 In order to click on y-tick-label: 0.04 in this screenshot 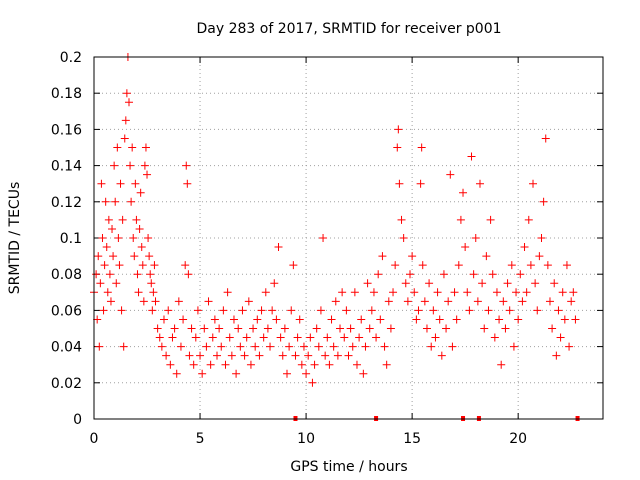, I will do `click(66, 348)`.